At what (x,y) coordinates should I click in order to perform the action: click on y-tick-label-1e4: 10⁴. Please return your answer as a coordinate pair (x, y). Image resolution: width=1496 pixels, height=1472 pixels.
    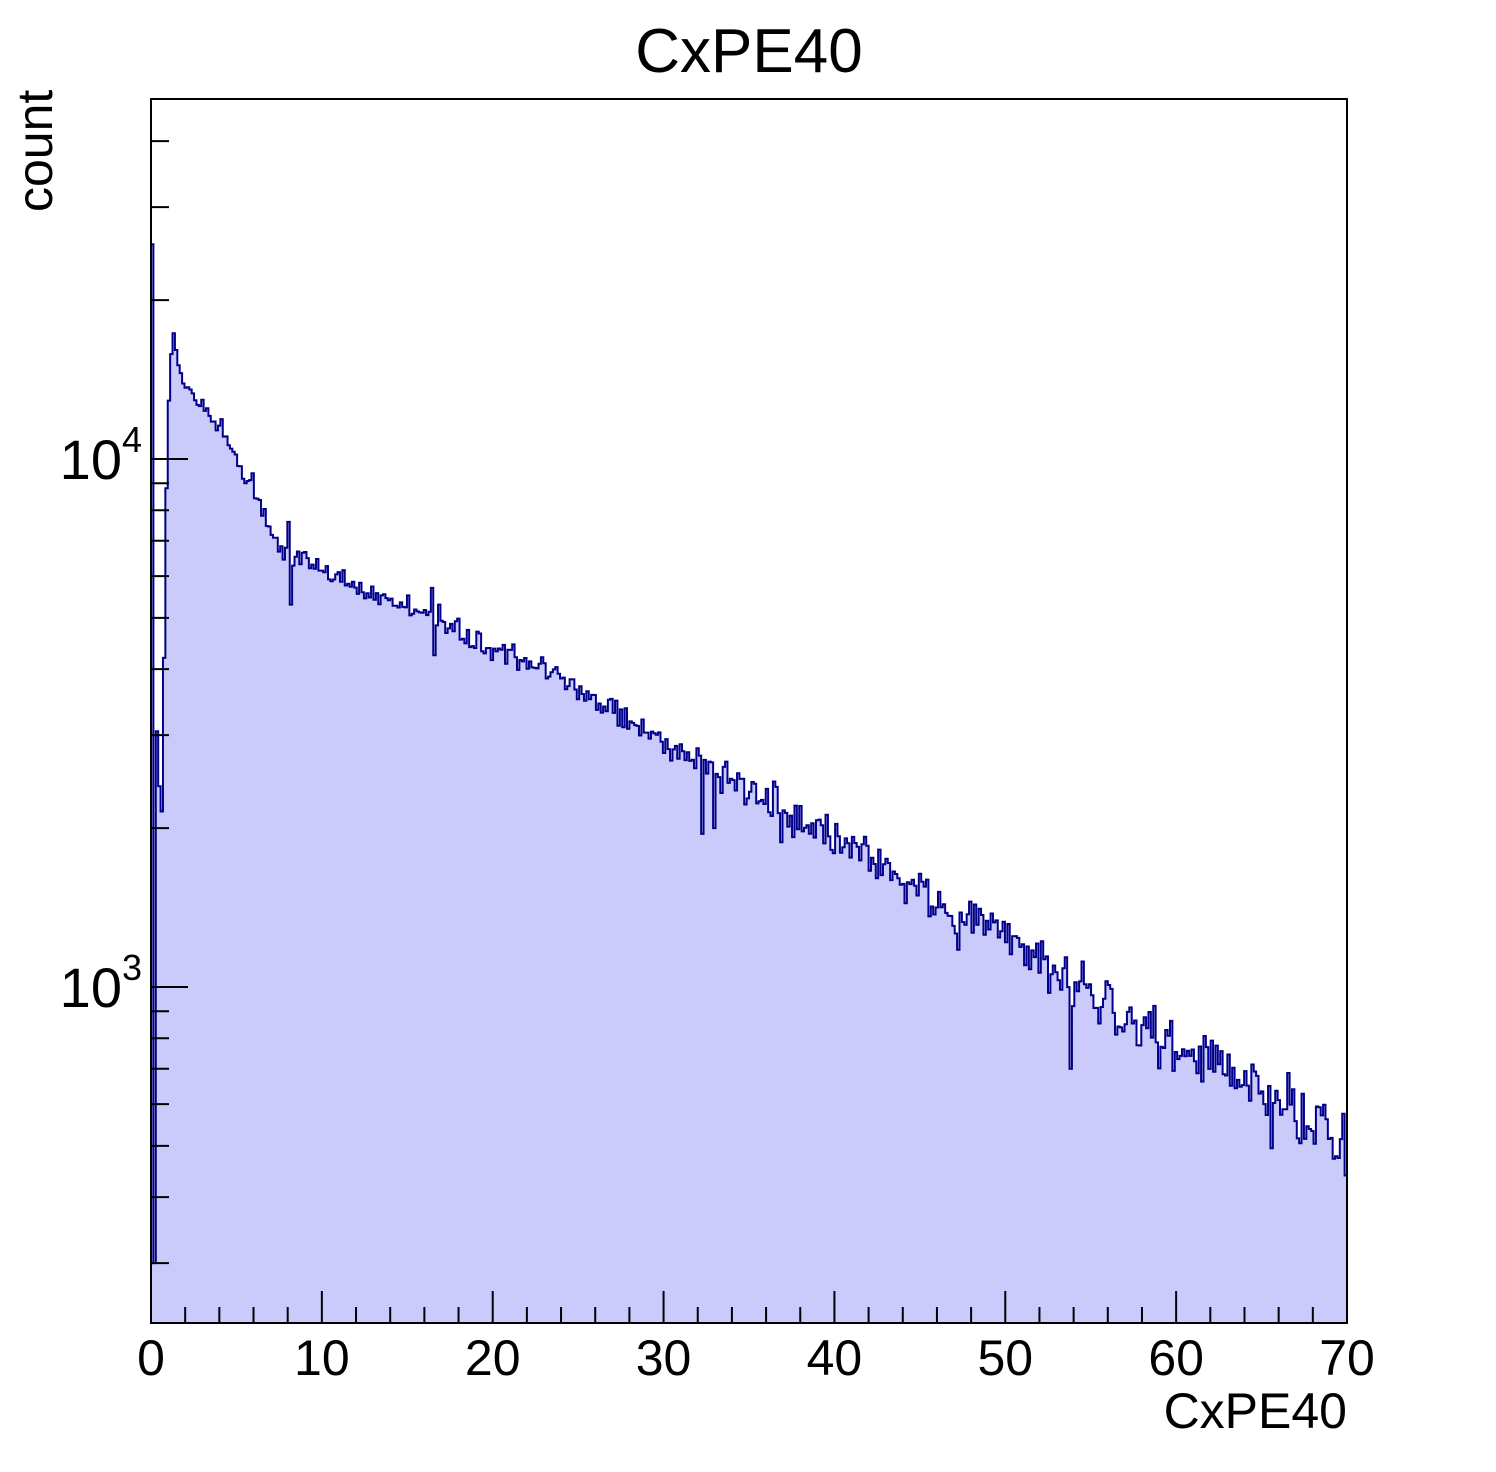
    Looking at the image, I should click on (101, 455).